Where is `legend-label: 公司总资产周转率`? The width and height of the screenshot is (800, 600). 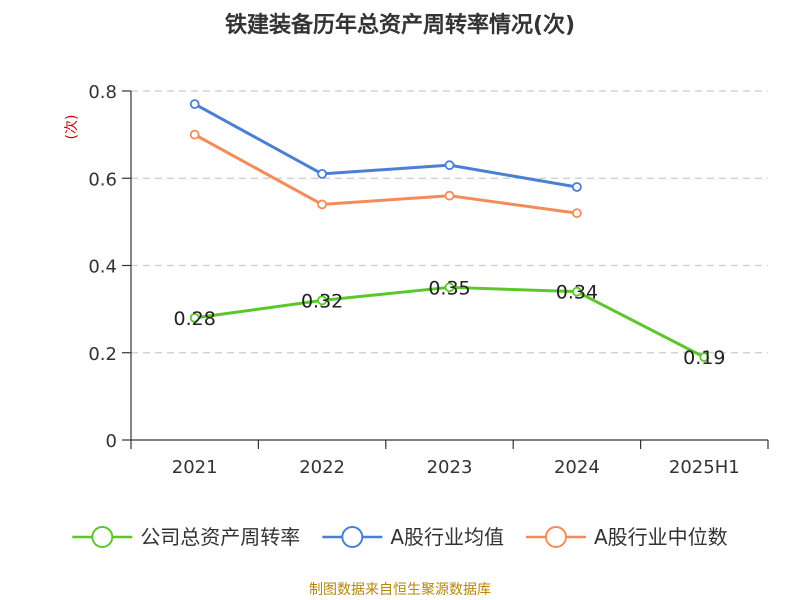 legend-label: 公司总资产周转率 is located at coordinates (220, 537).